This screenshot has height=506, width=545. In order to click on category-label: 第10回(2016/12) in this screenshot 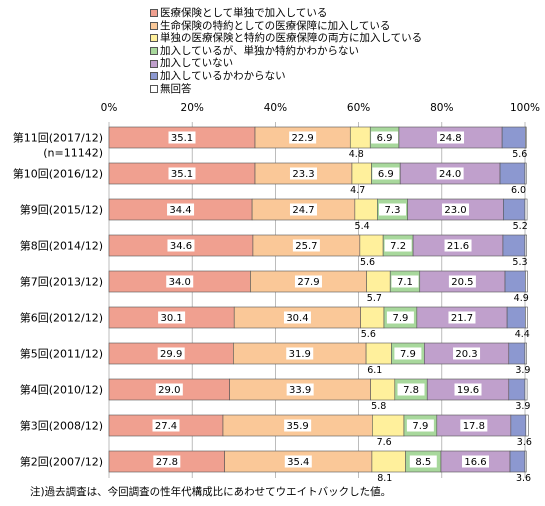, I will do `click(58, 174)`.